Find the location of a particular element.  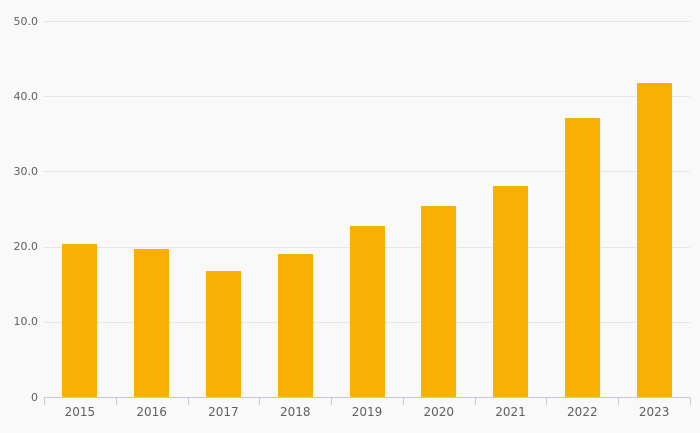

bar-2020 is located at coordinates (439, 301).